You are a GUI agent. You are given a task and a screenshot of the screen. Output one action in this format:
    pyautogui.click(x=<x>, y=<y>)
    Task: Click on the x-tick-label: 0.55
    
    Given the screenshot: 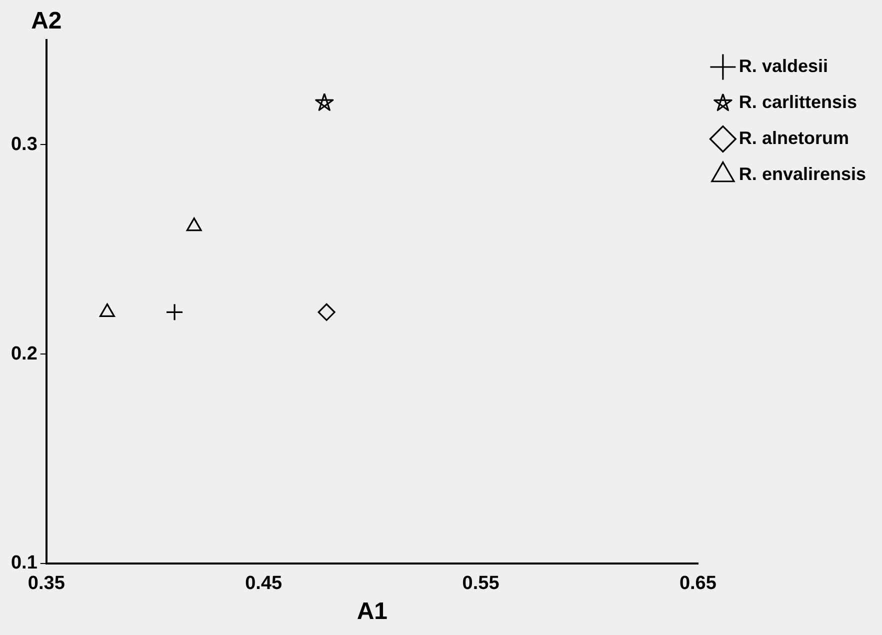 What is the action you would take?
    pyautogui.click(x=481, y=583)
    